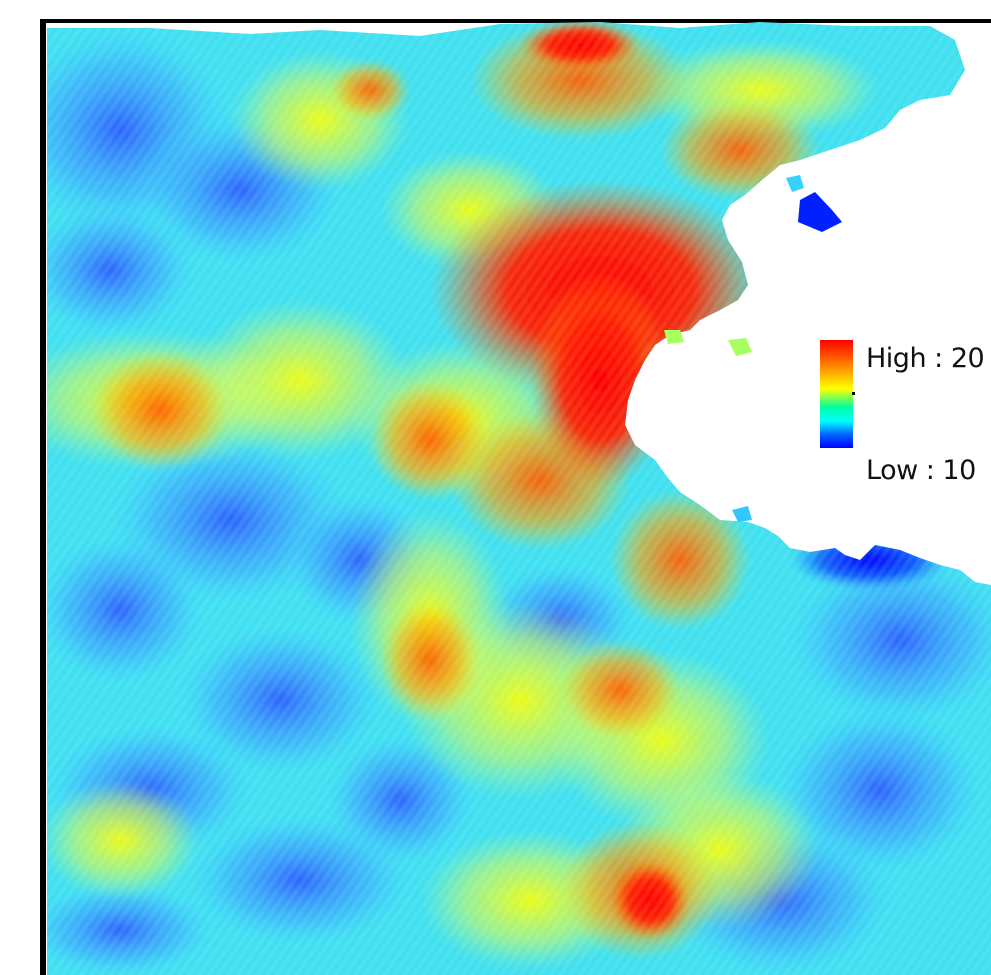  What do you see at coordinates (515, 21) in the screenshot?
I see `map-frame-top` at bounding box center [515, 21].